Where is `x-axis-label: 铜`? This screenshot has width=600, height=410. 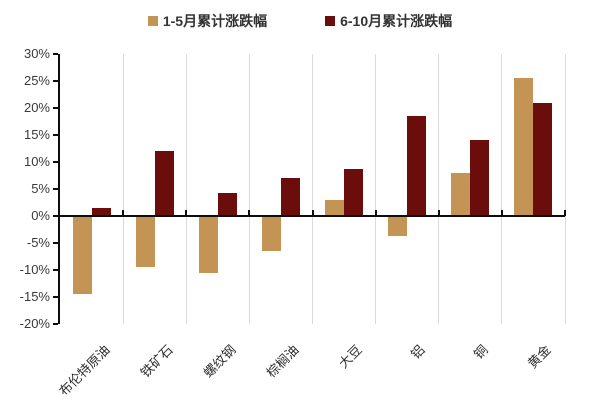
x-axis-label: 铜 is located at coordinates (481, 352).